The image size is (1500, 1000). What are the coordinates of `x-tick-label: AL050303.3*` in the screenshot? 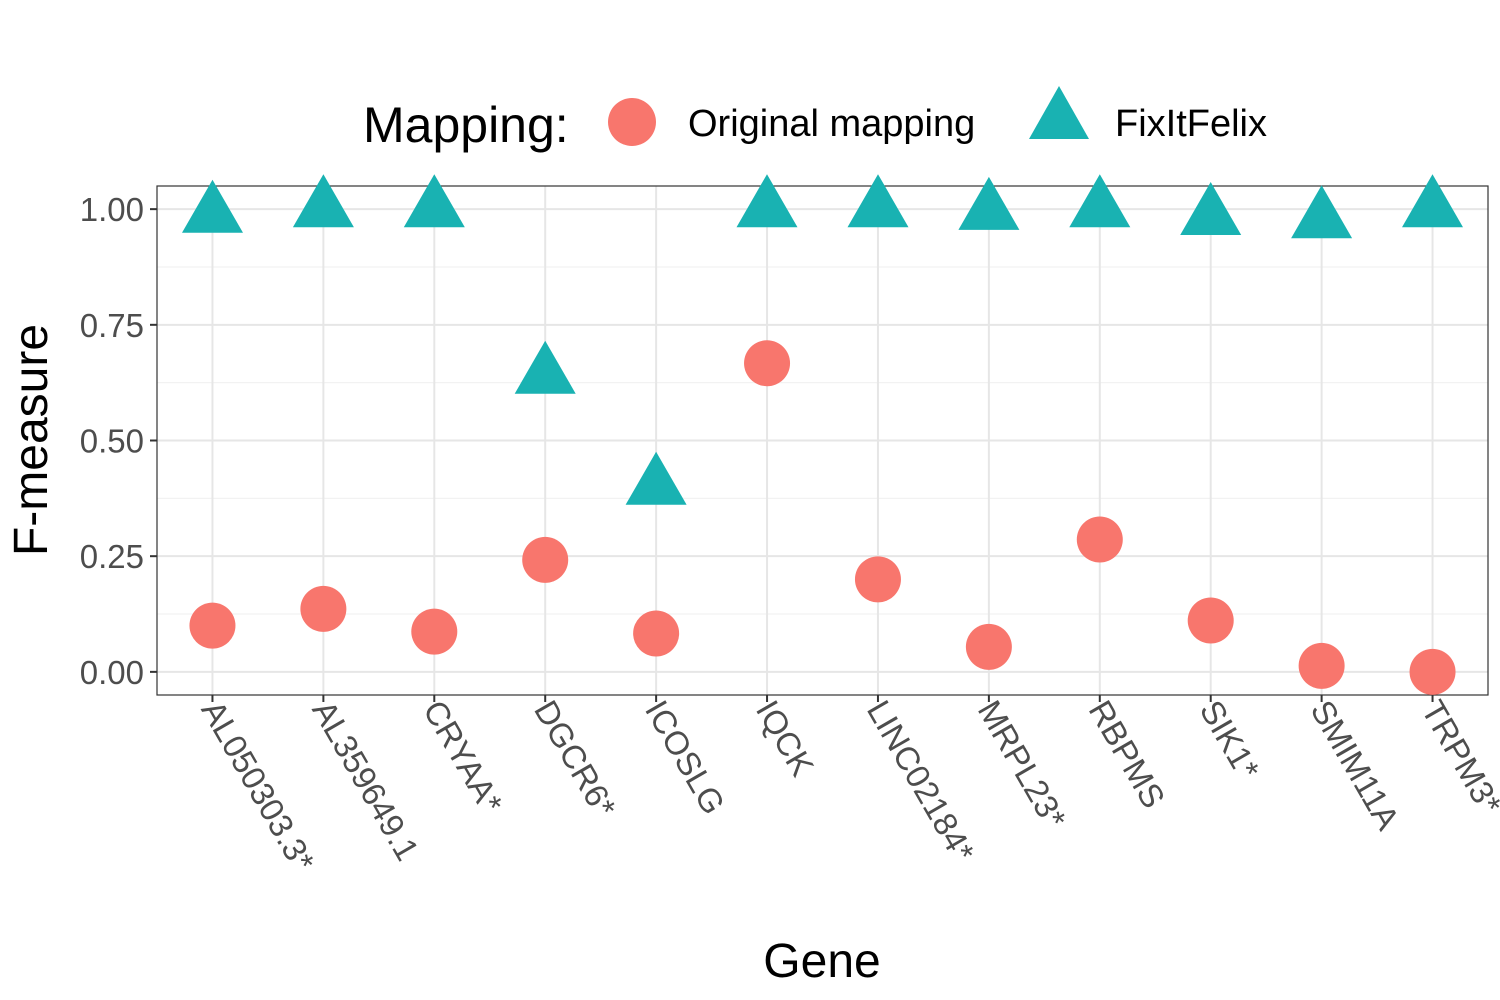 It's located at (258, 786).